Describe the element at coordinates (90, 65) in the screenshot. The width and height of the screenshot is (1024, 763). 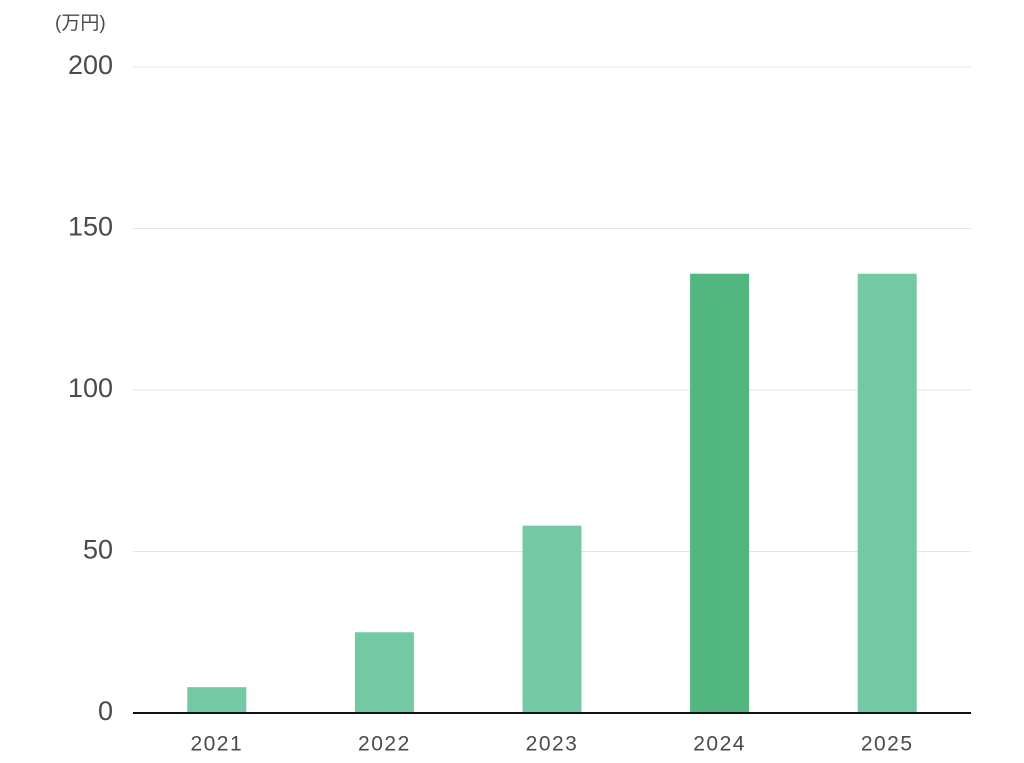
I see `y-tick-label: 200` at that location.